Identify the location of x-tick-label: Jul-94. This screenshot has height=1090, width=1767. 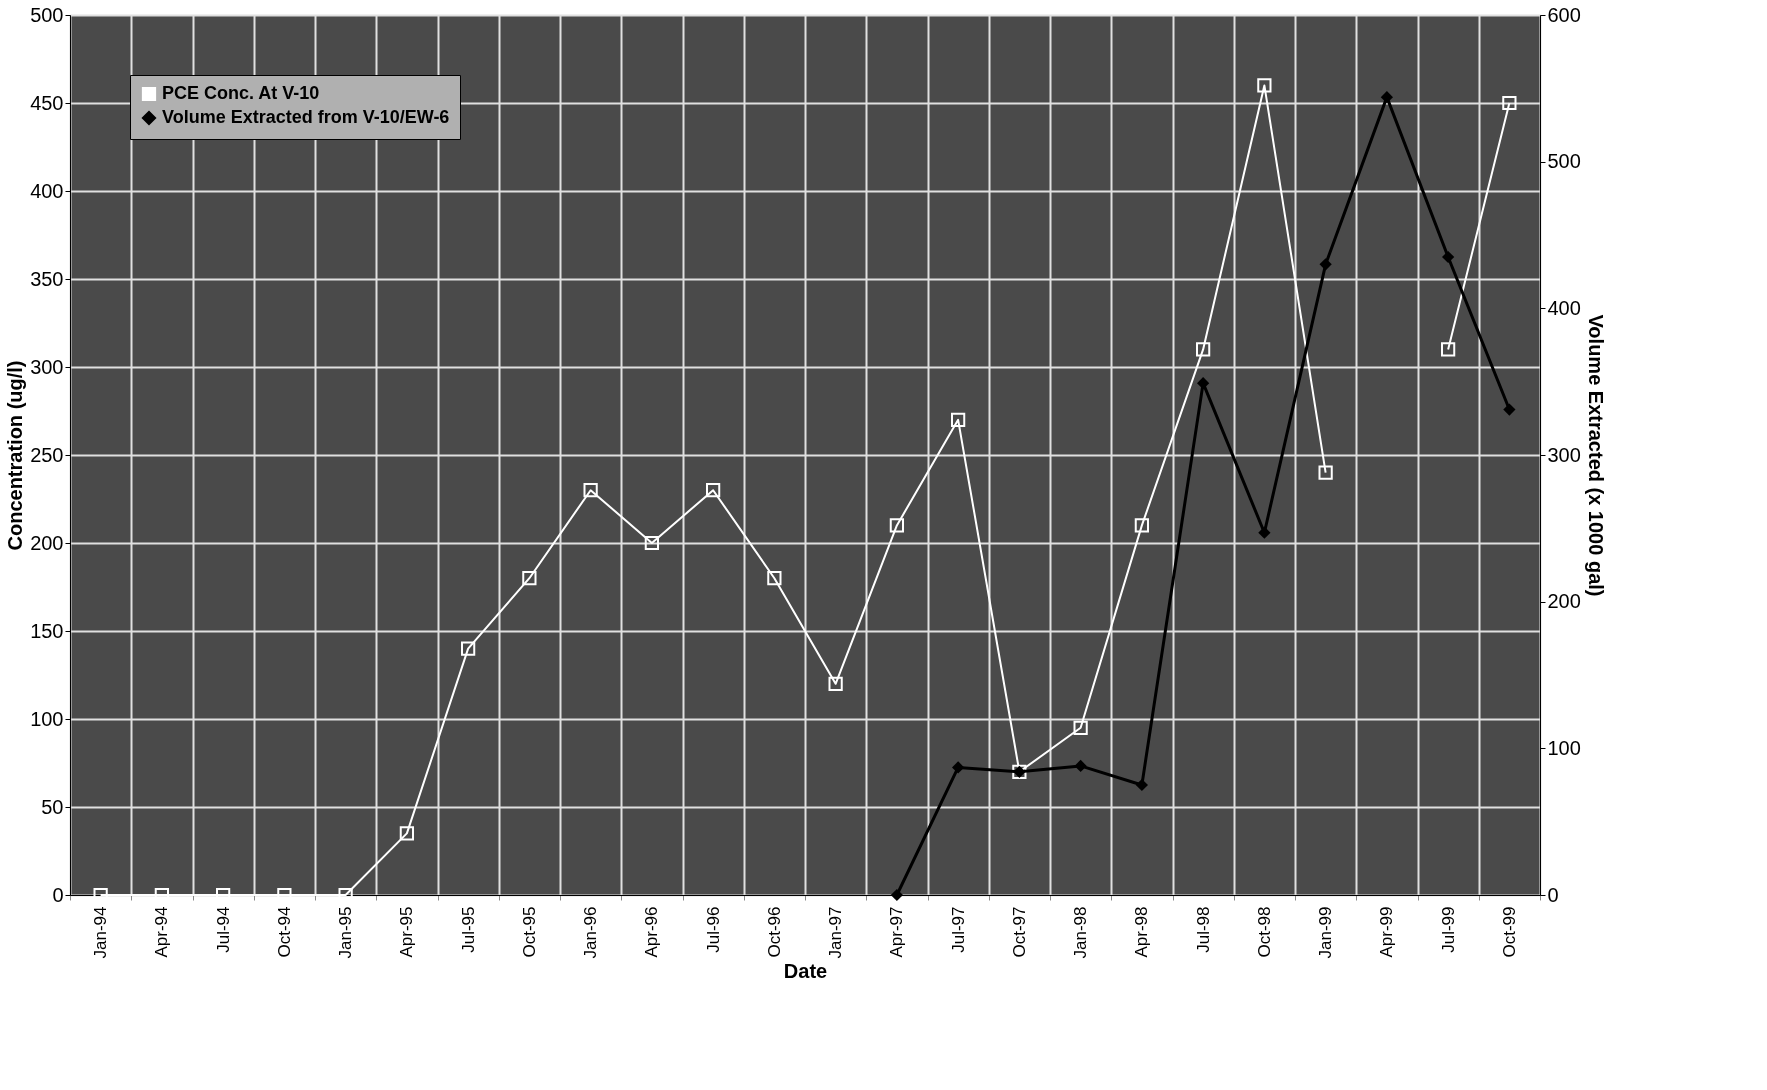
(223, 929).